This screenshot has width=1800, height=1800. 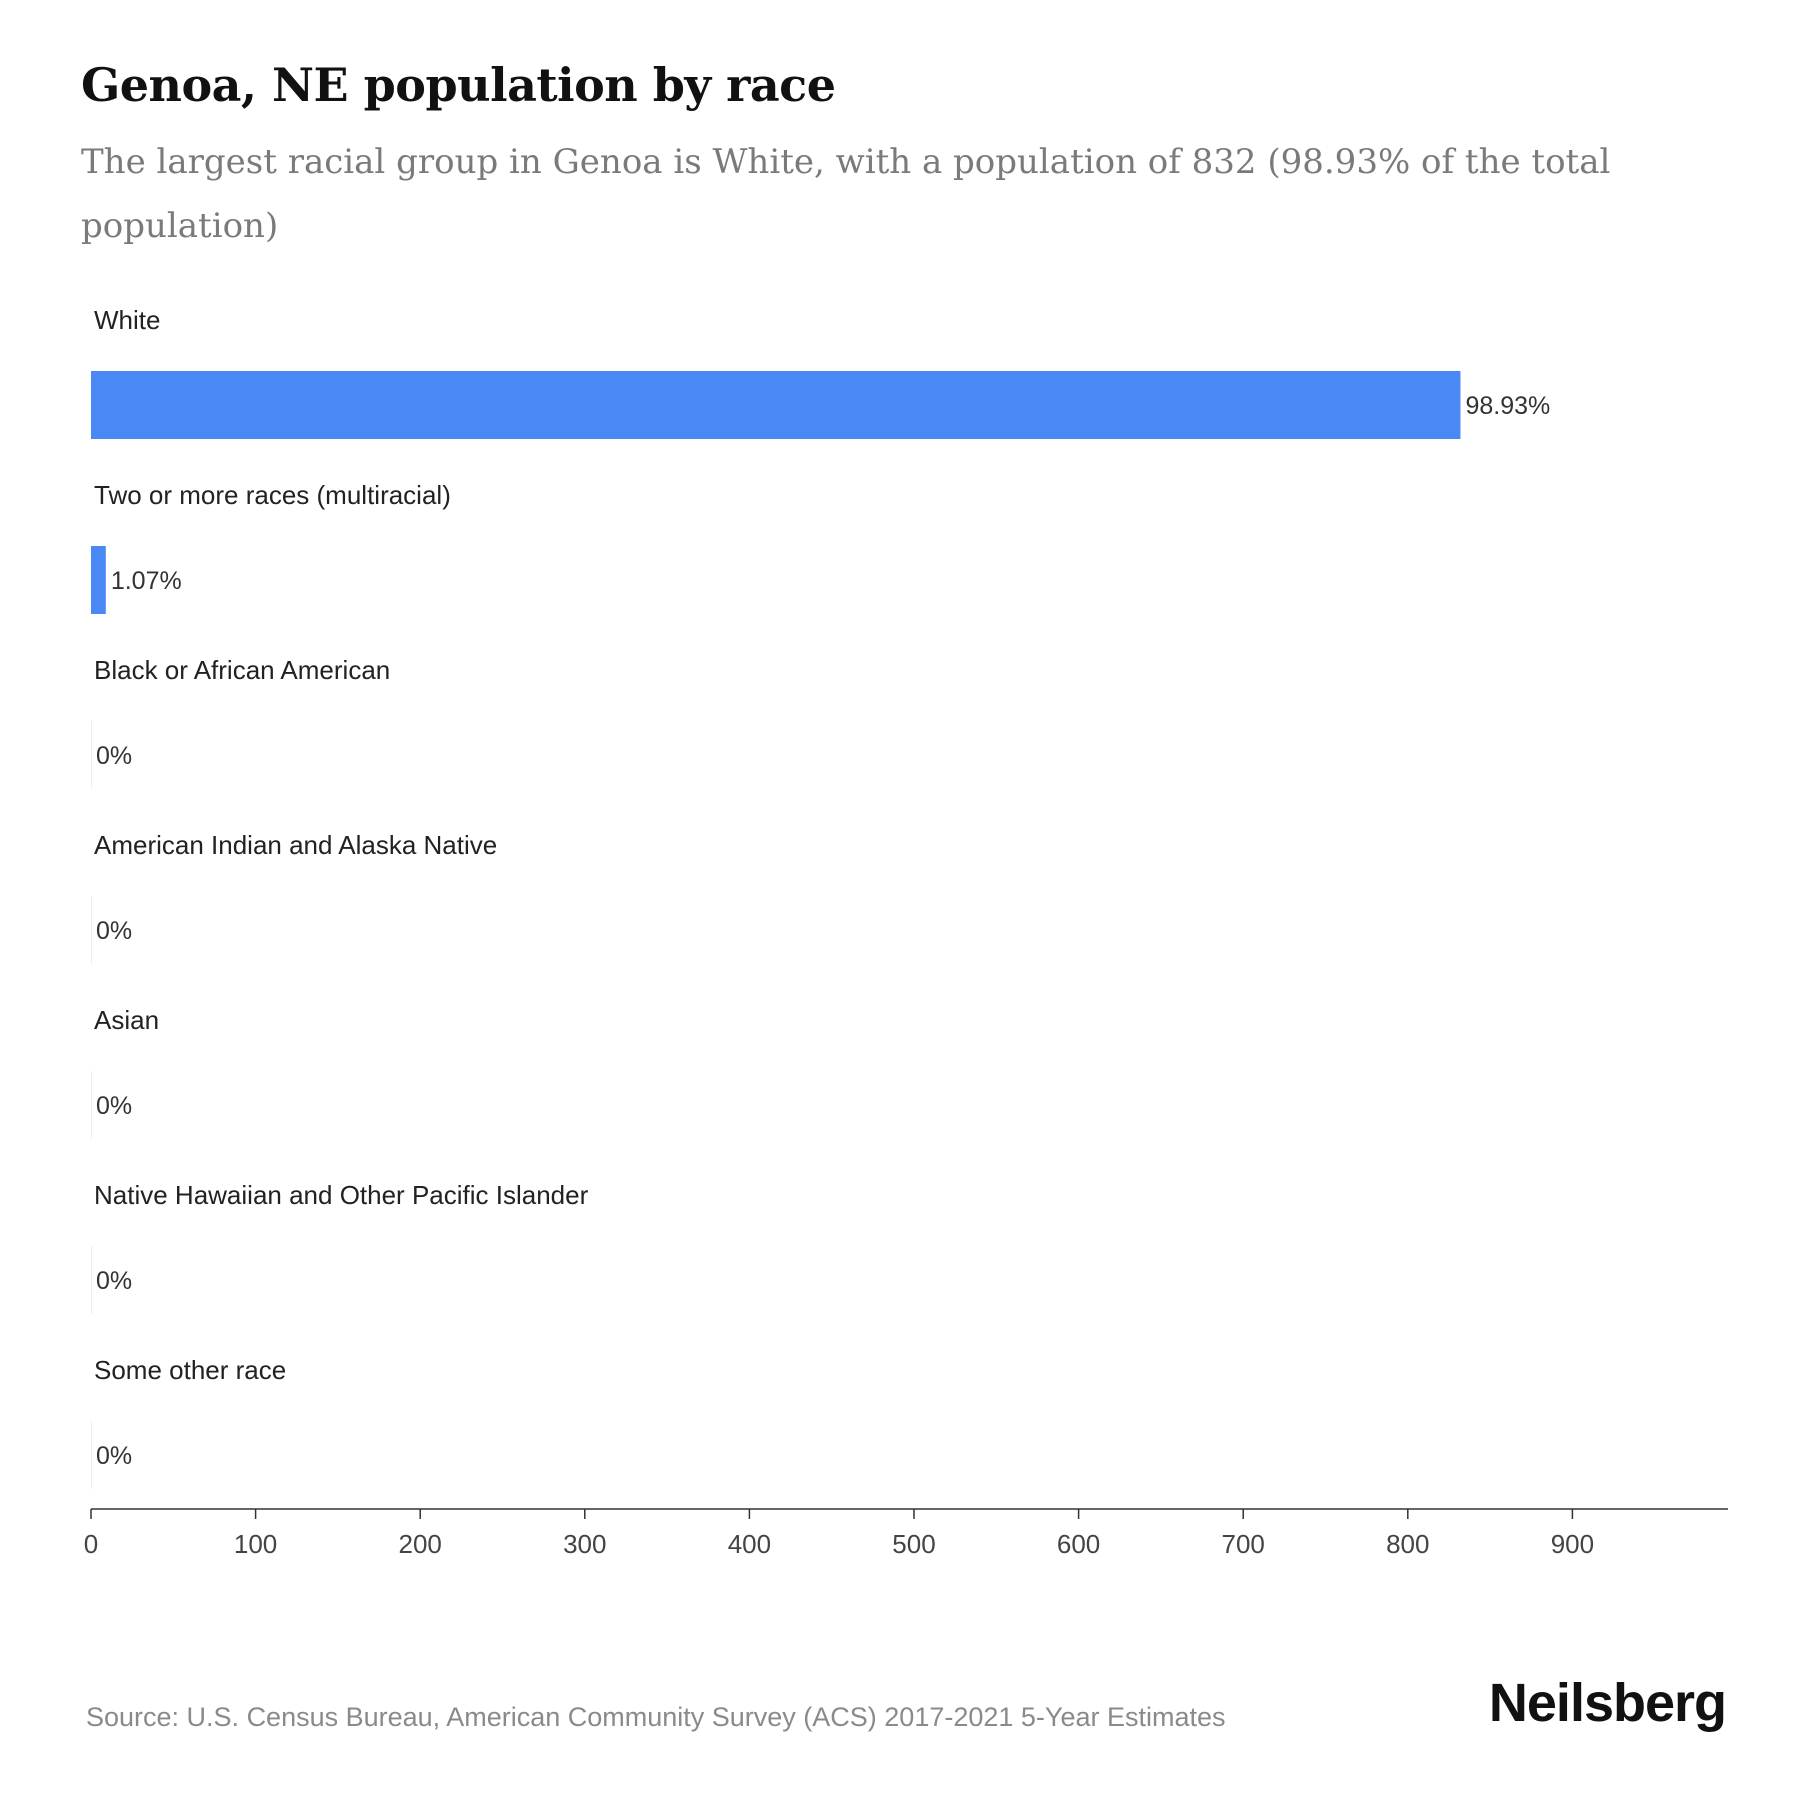 What do you see at coordinates (1407, 1544) in the screenshot?
I see `x-tick-label: 800` at bounding box center [1407, 1544].